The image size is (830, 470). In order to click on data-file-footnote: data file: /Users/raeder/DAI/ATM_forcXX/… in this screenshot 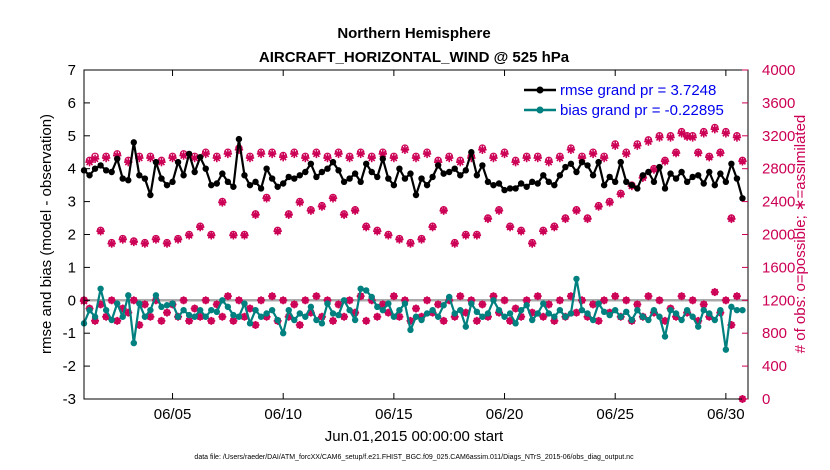, I will do `click(414, 457)`.